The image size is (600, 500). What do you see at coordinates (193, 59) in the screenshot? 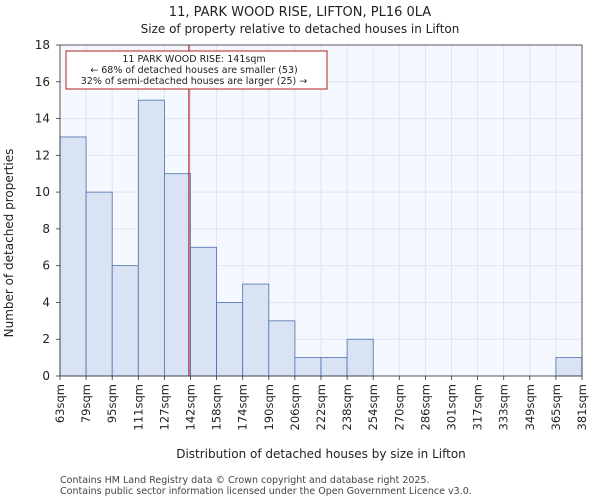
I see `annotation-line-1: 11 PARK WOOD RISE: 141sqm` at bounding box center [193, 59].